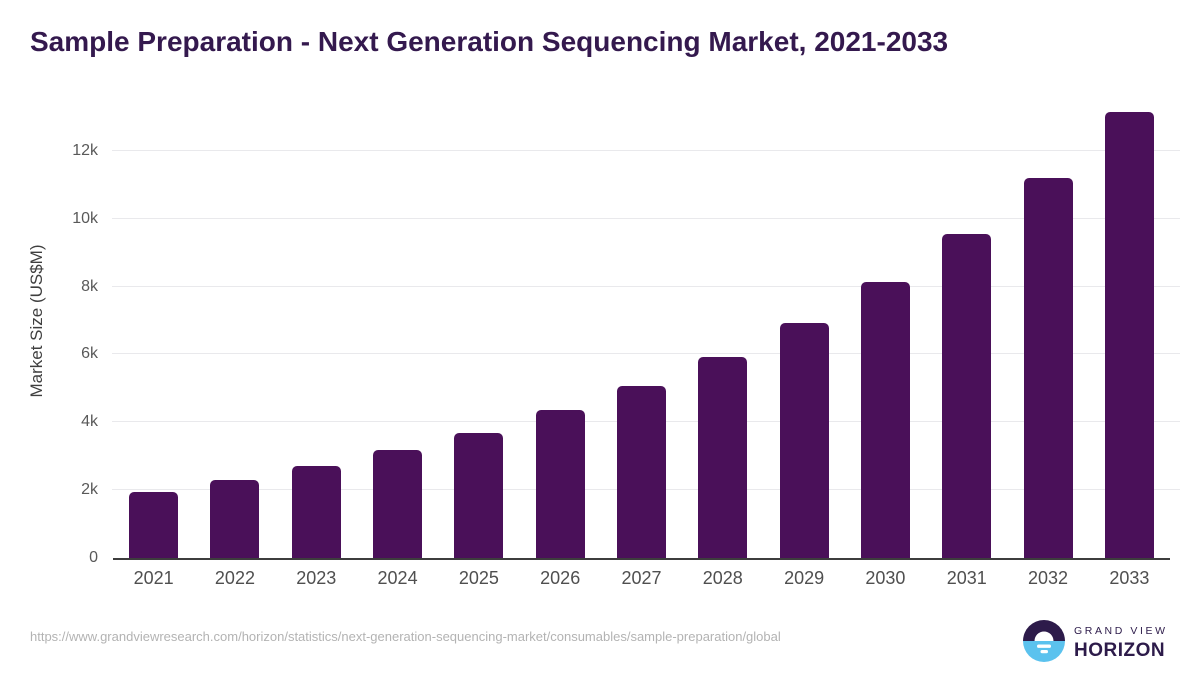 The width and height of the screenshot is (1200, 675). What do you see at coordinates (722, 578) in the screenshot?
I see `x-tick-2028: 2028` at bounding box center [722, 578].